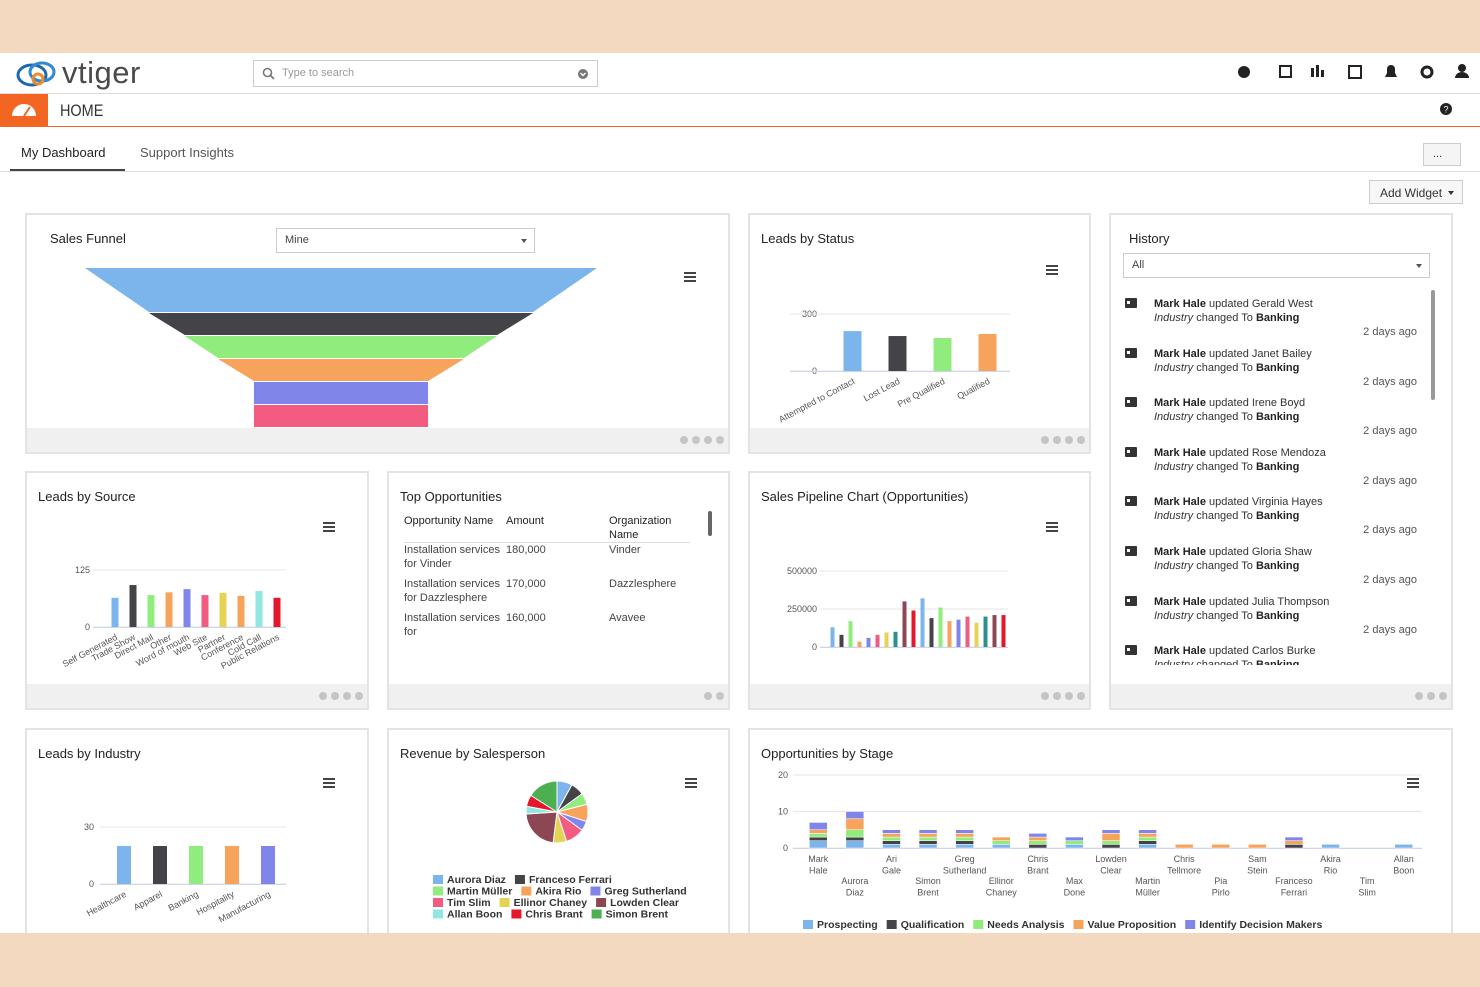  What do you see at coordinates (425, 73) in the screenshot?
I see `search-box: Type to search` at bounding box center [425, 73].